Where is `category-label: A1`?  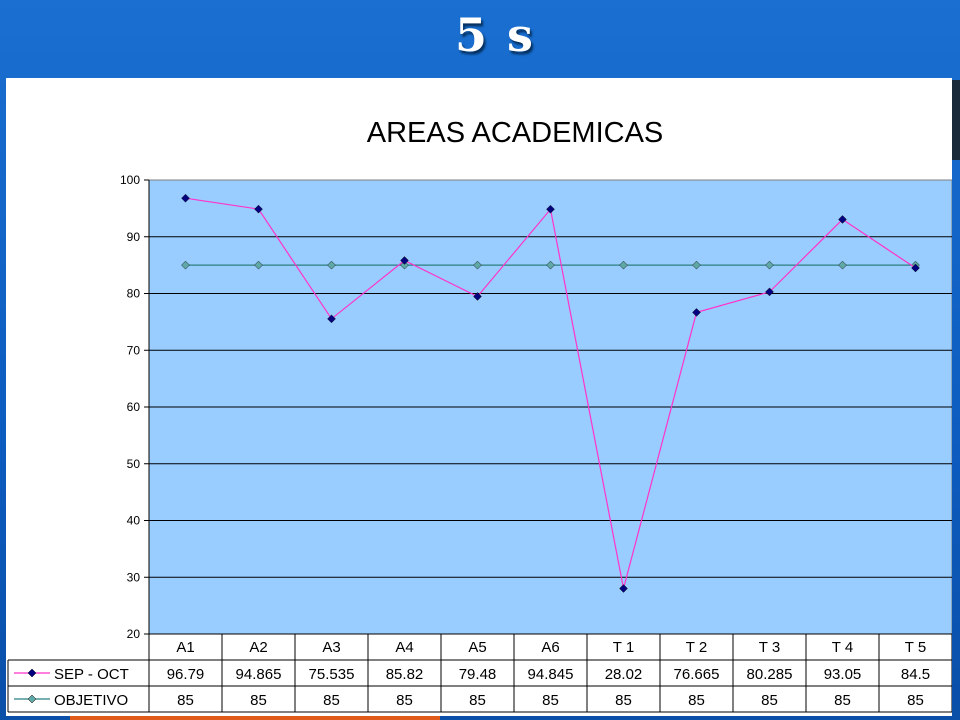
category-label: A1 is located at coordinates (185, 647).